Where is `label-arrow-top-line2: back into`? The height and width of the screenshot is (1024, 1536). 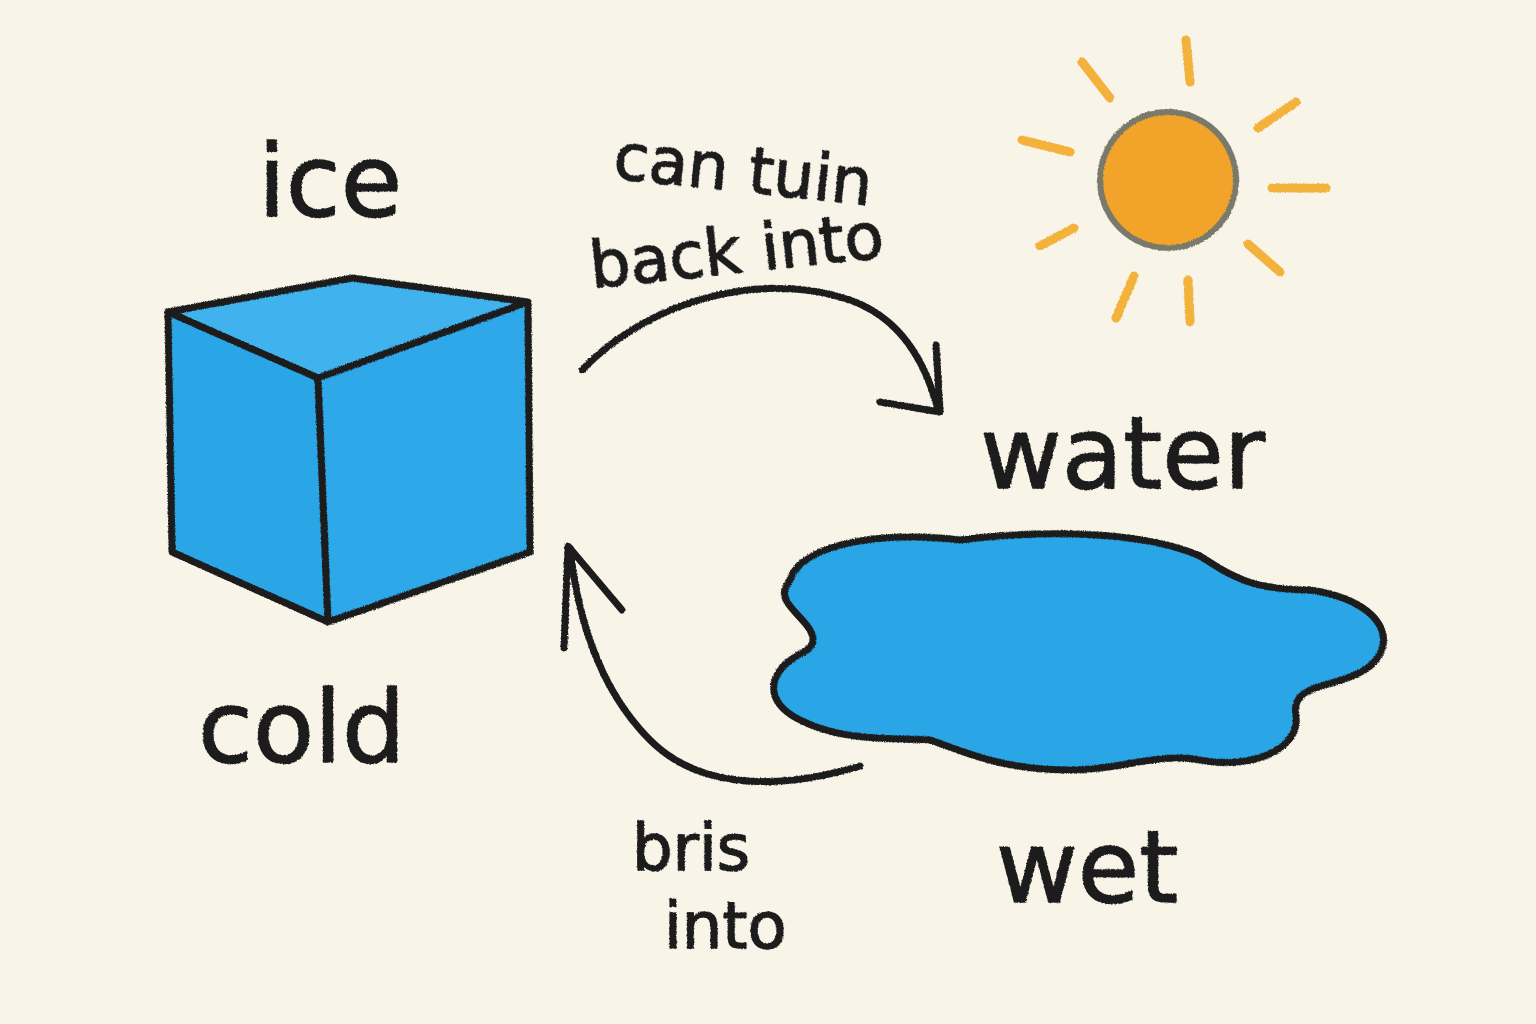
label-arrow-top-line2: back into is located at coordinates (736, 251).